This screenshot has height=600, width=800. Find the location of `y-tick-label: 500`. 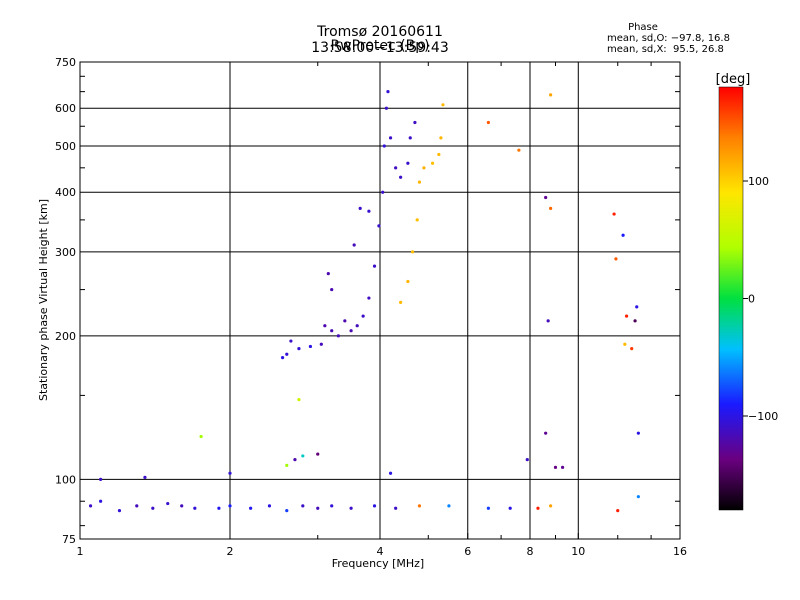

y-tick-label: 500 is located at coordinates (65, 146).